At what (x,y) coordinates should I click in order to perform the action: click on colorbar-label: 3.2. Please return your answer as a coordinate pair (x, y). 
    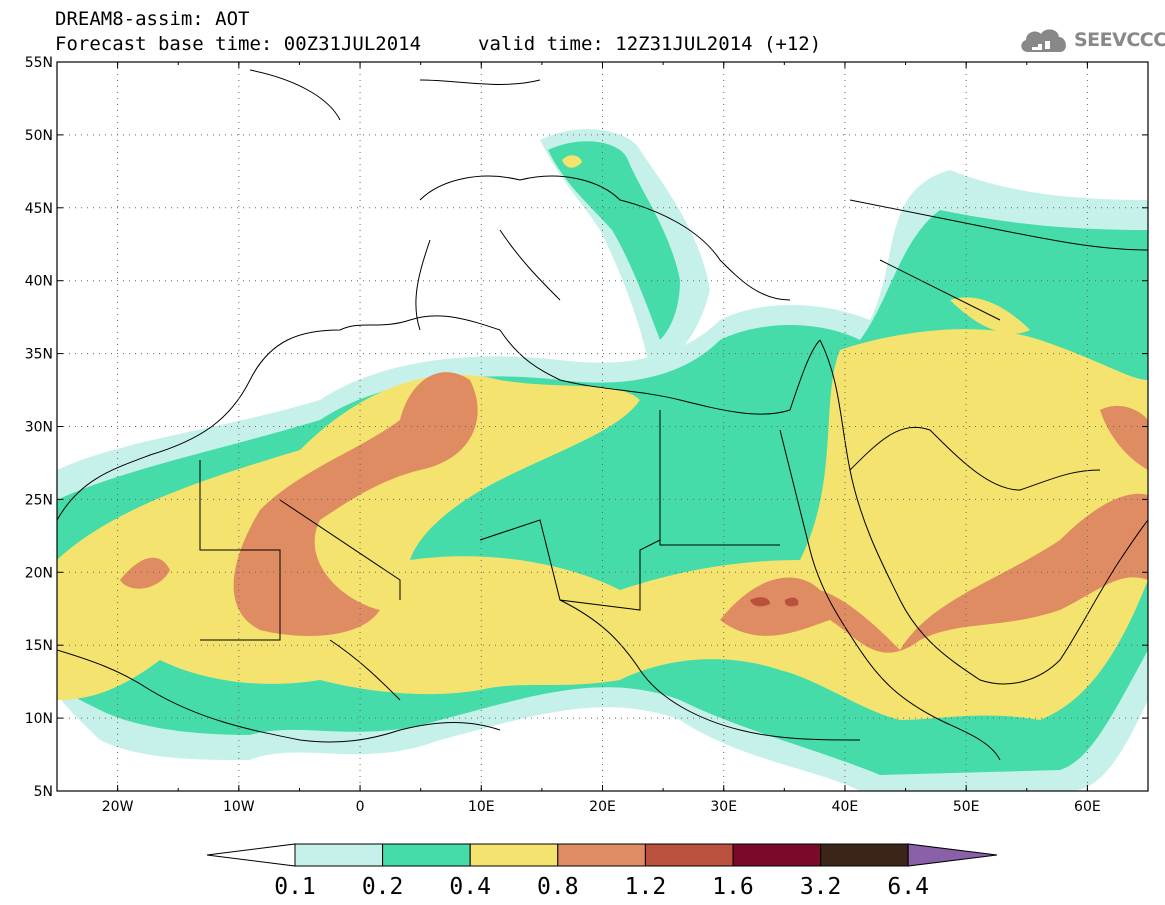
    Looking at the image, I should click on (821, 887).